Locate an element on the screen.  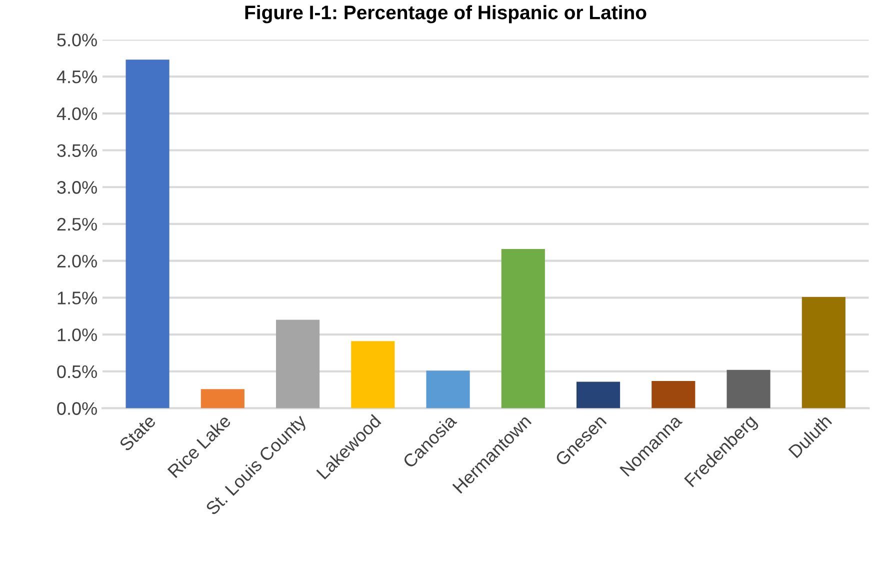
chart-title: Figure I-1: Percentage of Hispanic or Latino is located at coordinates (445, 14).